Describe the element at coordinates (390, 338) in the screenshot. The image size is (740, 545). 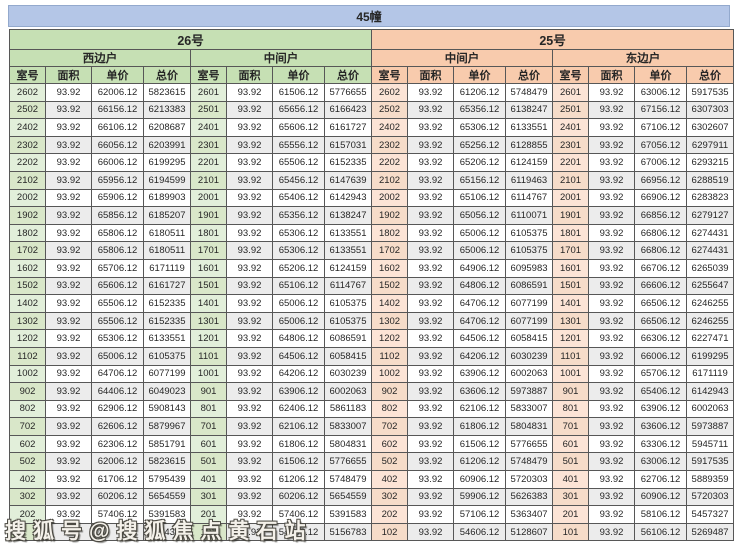
I see `room-cell: 1202` at that location.